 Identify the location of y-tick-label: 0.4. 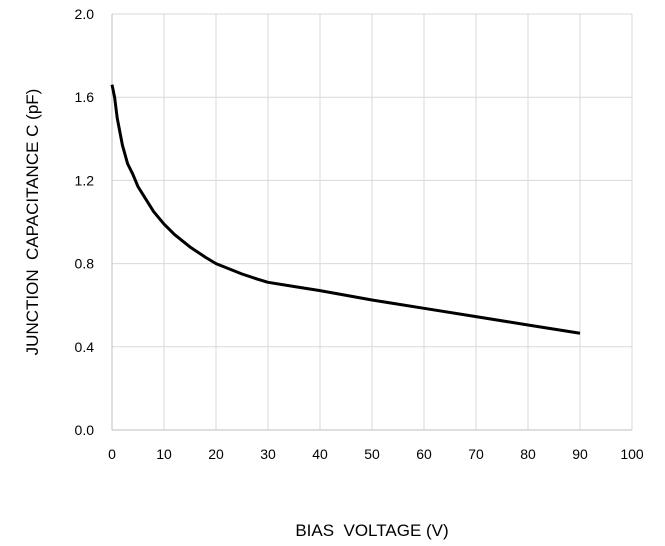
(85, 347).